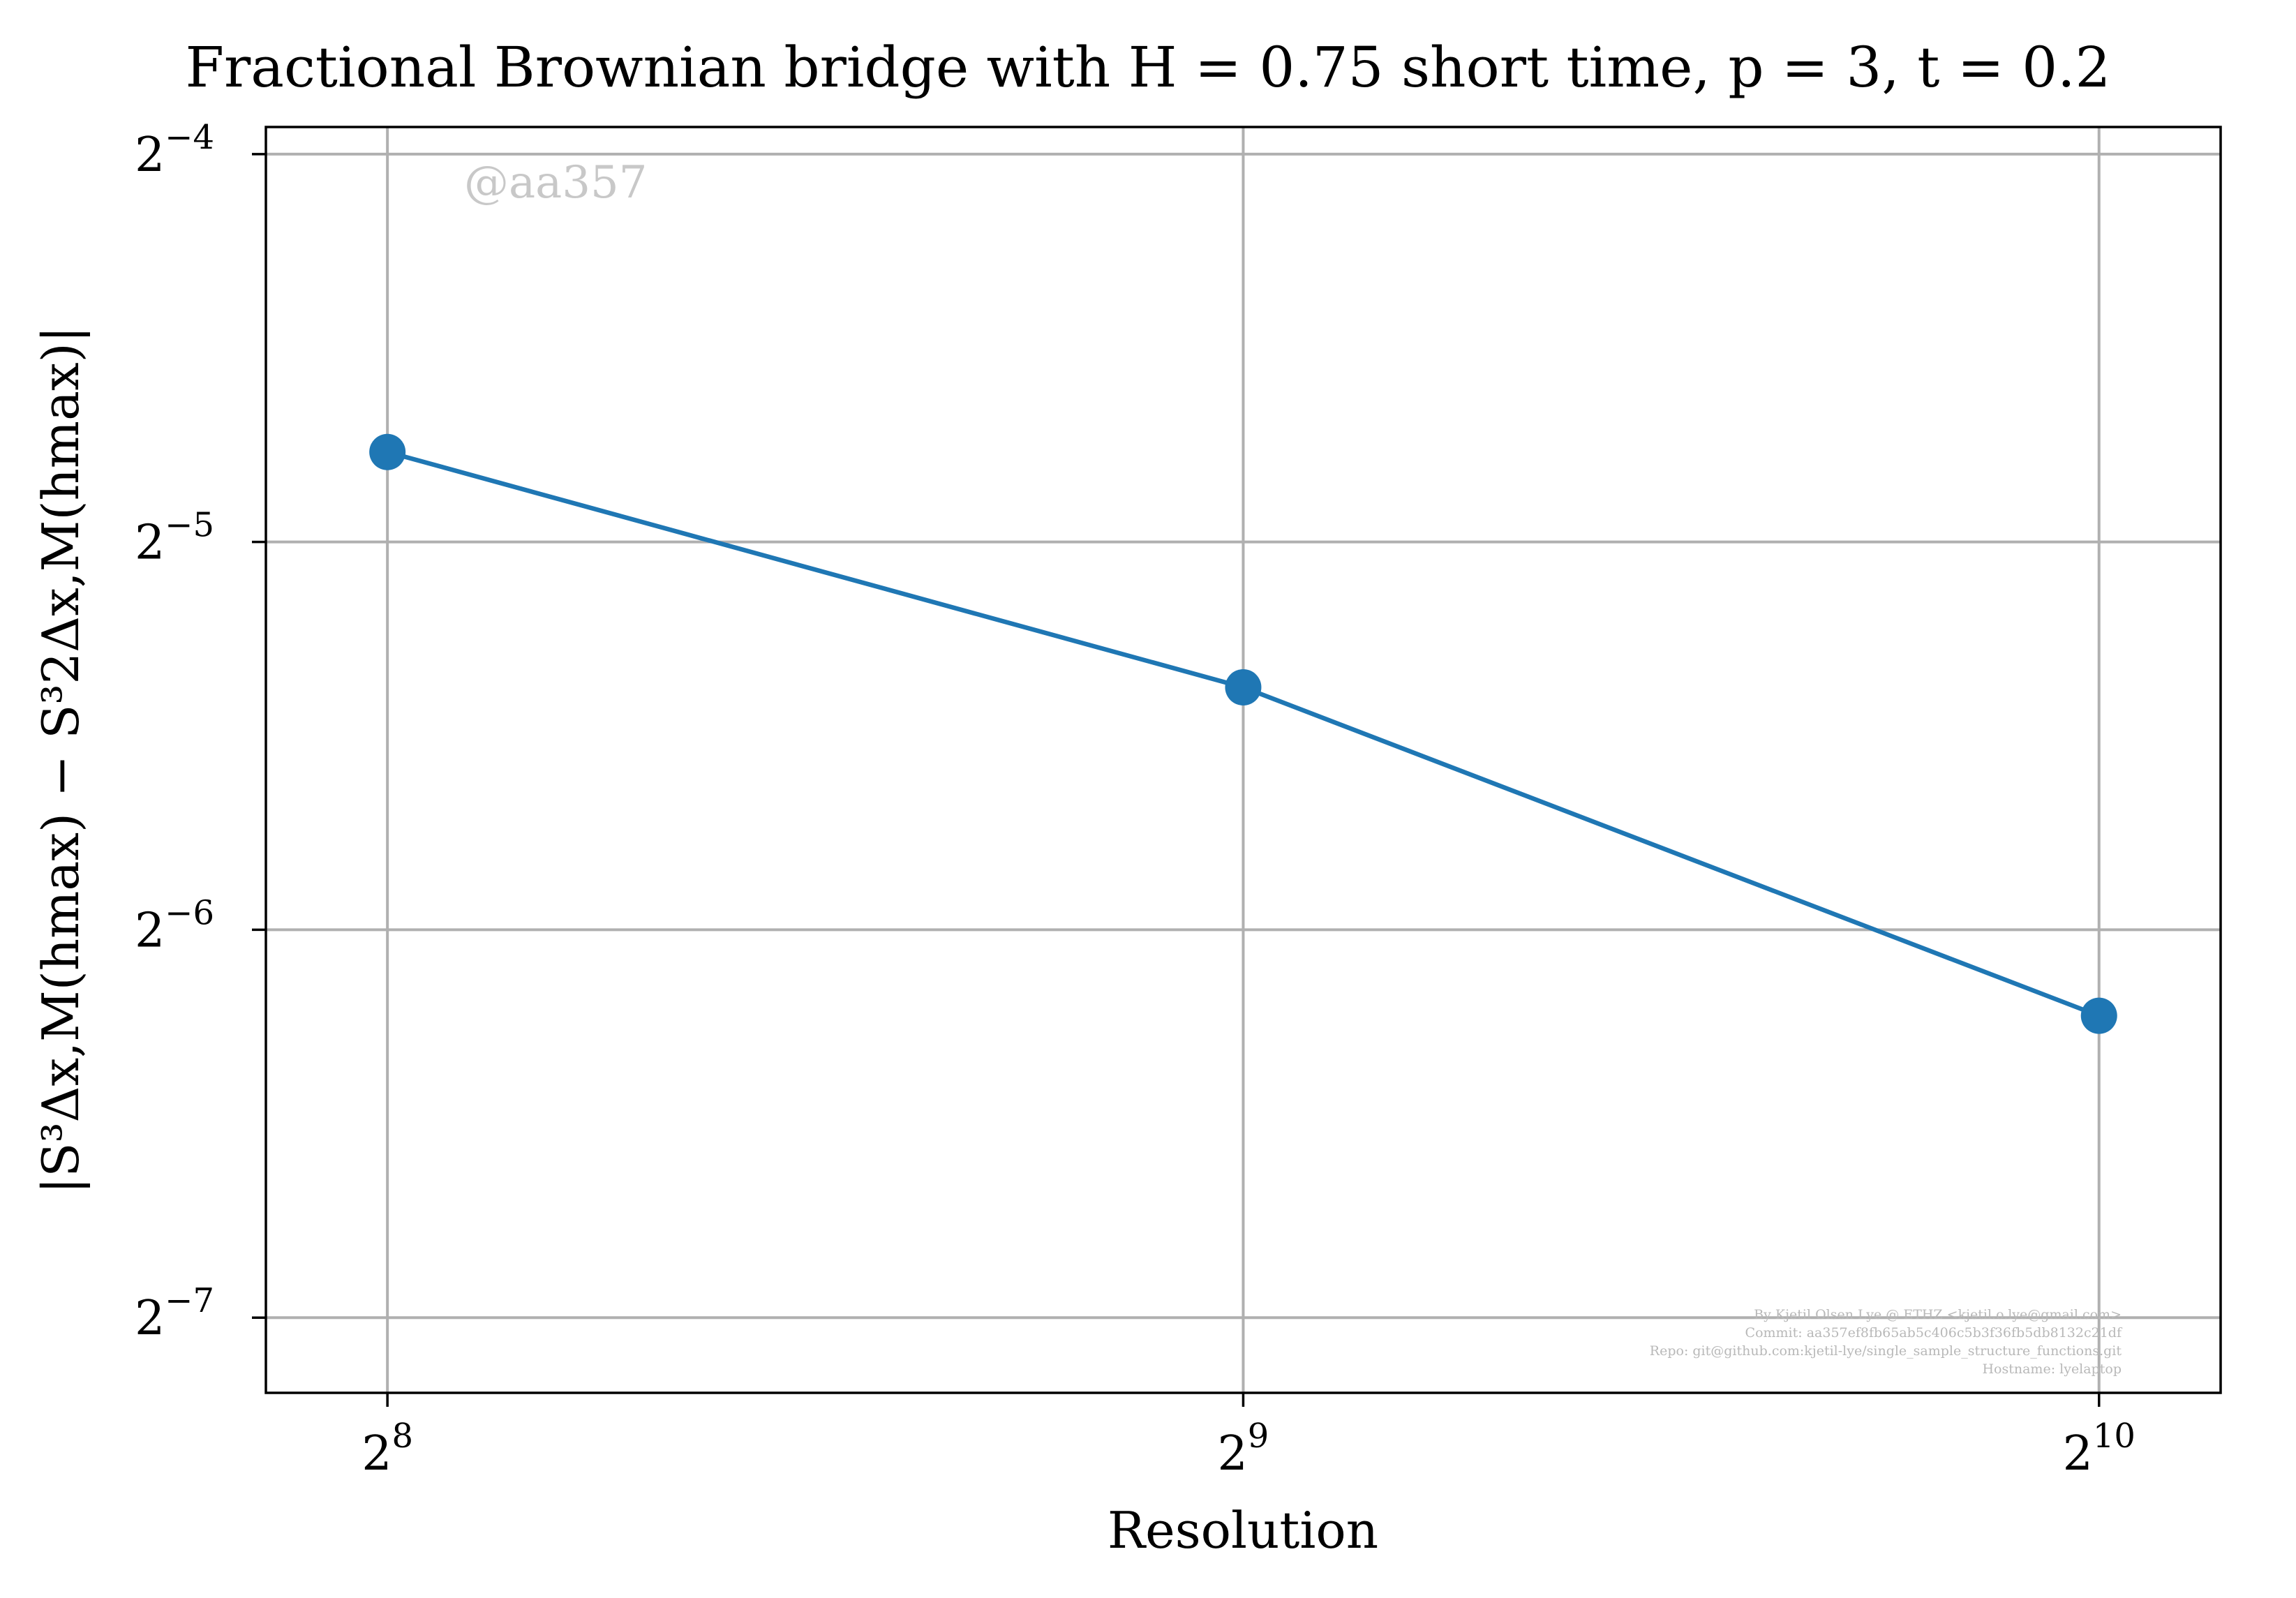 The width and height of the screenshot is (2296, 1598). What do you see at coordinates (555, 183) in the screenshot?
I see `watermark: @aa357` at bounding box center [555, 183].